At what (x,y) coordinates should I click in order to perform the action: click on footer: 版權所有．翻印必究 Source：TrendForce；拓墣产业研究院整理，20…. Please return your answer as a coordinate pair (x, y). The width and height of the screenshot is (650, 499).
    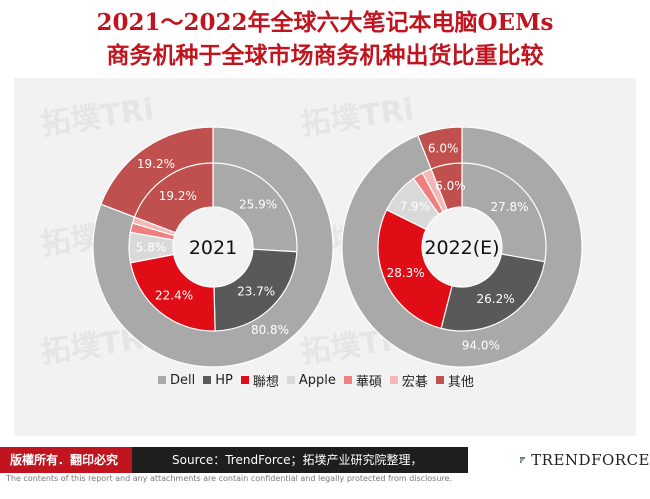
    Looking at the image, I should click on (325, 470).